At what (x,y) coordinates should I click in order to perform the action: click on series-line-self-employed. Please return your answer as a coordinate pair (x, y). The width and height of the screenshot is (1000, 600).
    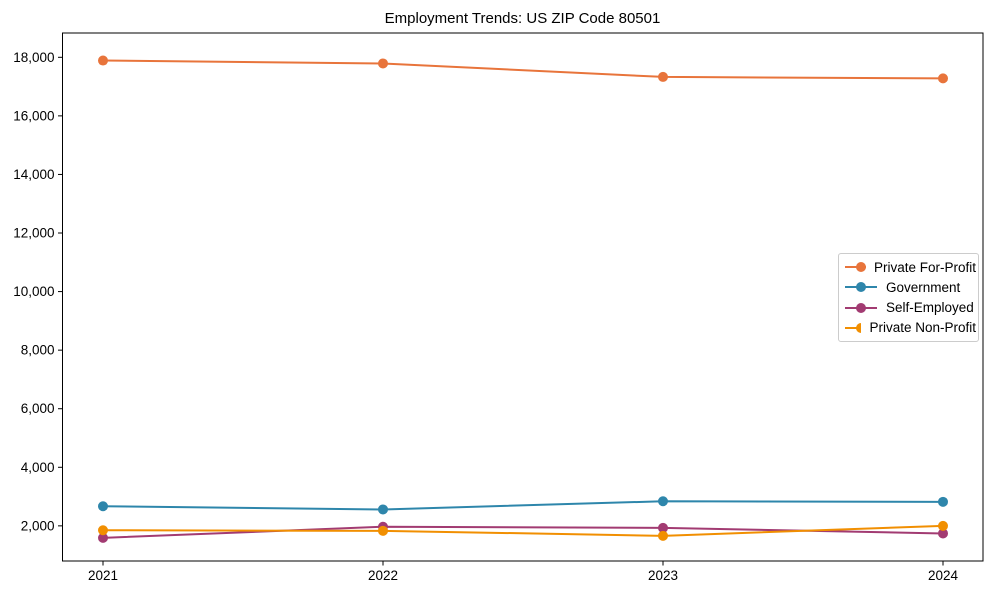
    Looking at the image, I should click on (523, 532).